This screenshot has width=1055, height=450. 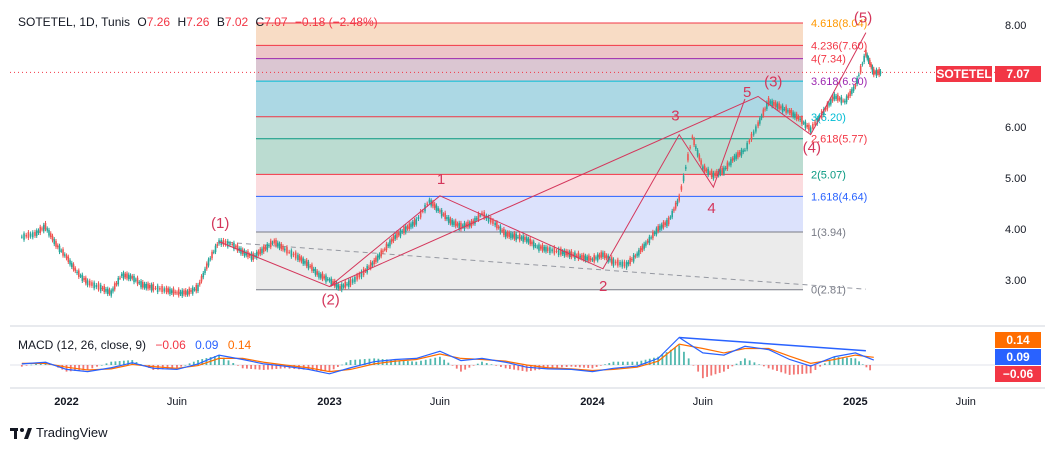 What do you see at coordinates (82, 345) in the screenshot?
I see `macd-title: MACD (12, 26, close, 9)` at bounding box center [82, 345].